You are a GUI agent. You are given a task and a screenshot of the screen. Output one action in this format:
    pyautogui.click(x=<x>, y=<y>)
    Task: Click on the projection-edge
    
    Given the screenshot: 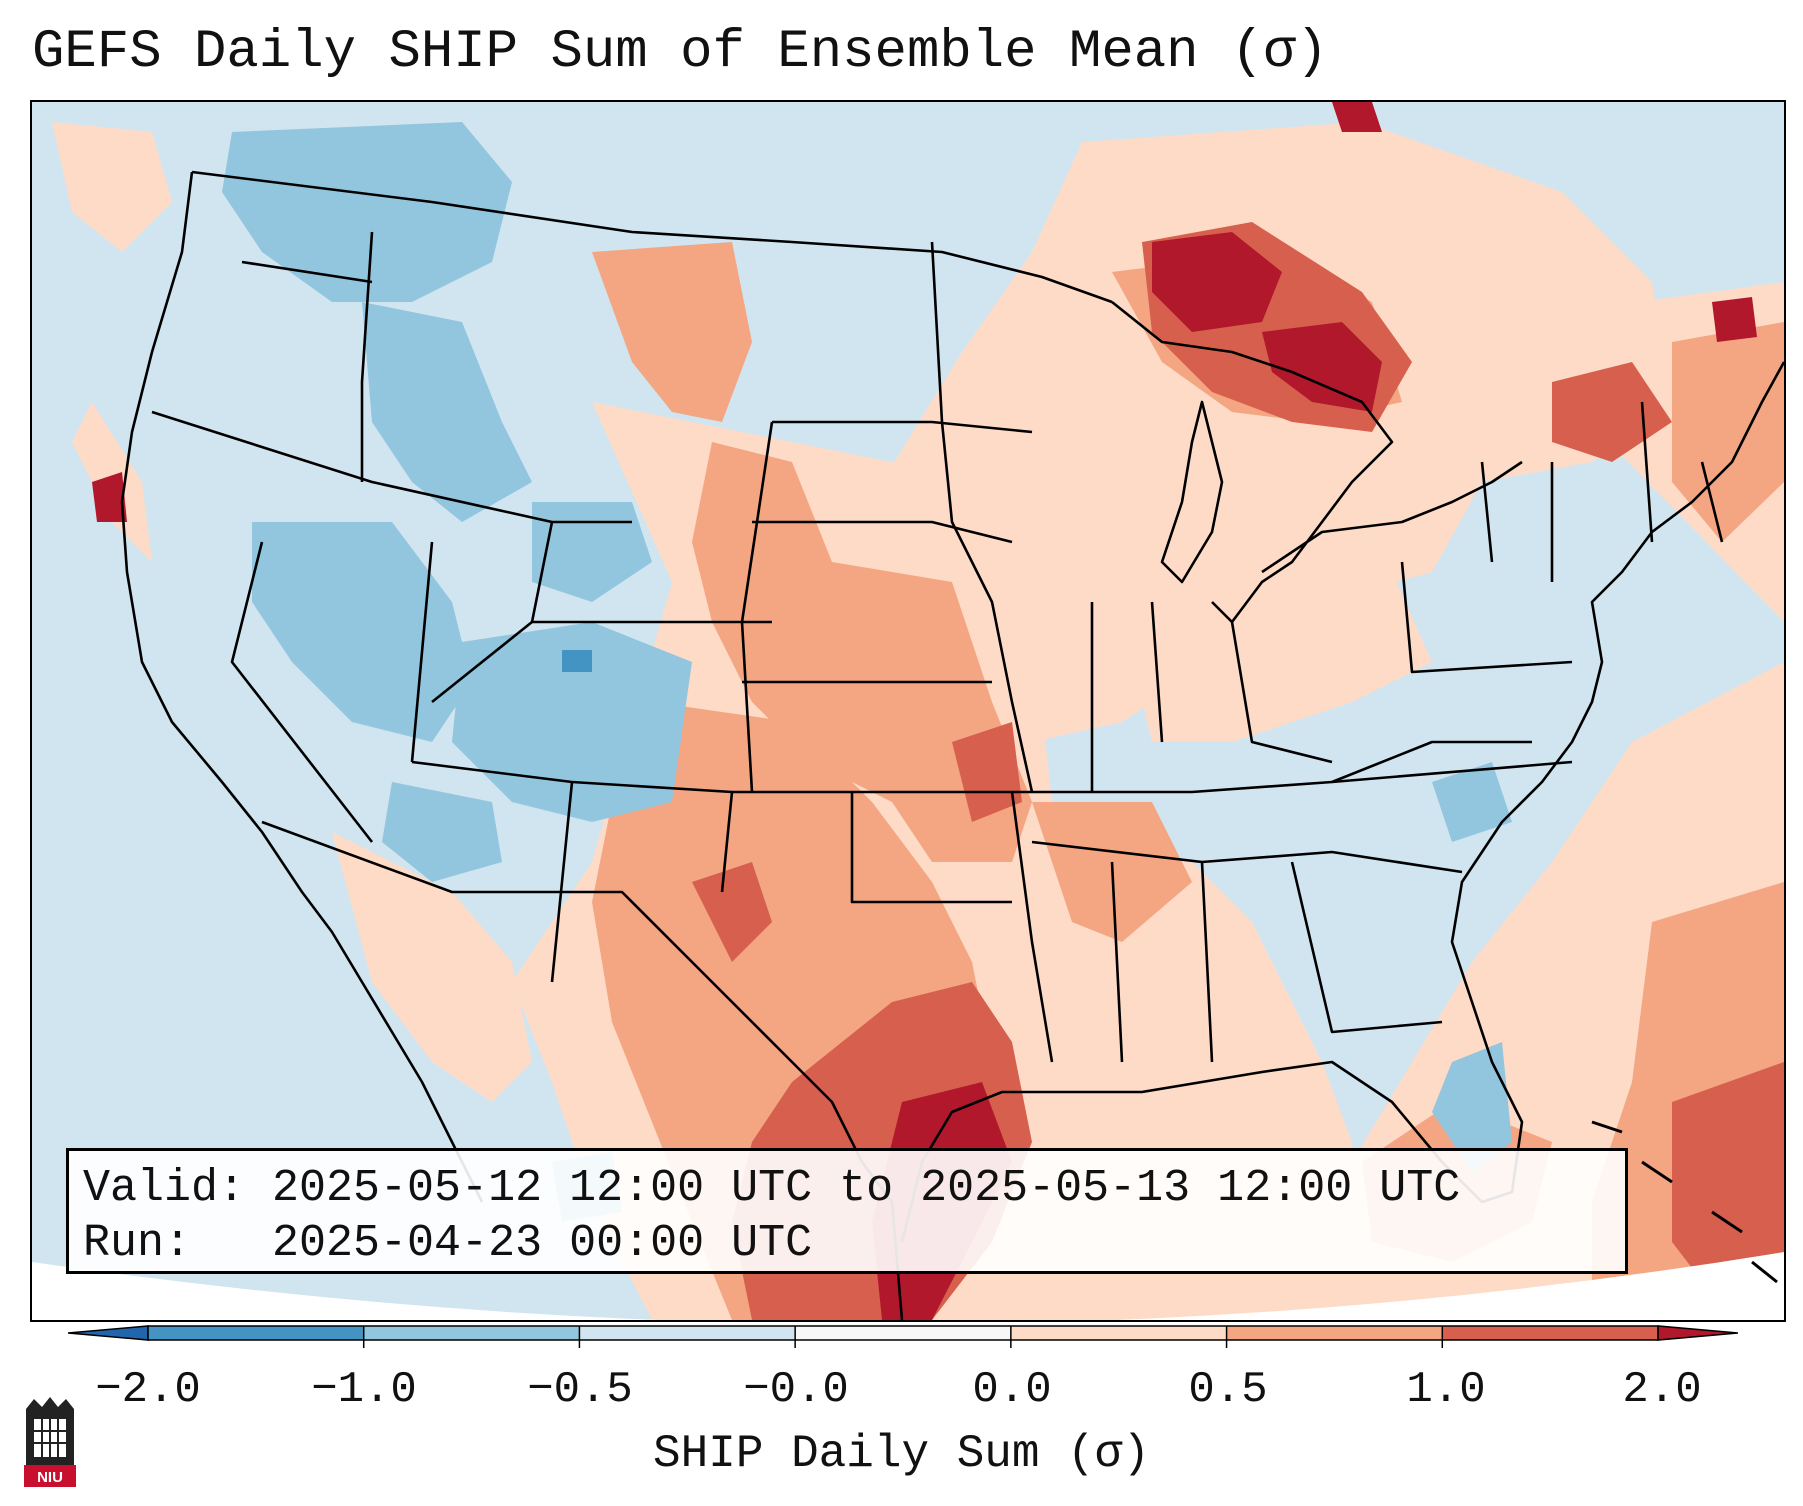 What is the action you would take?
    pyautogui.click(x=908, y=1286)
    